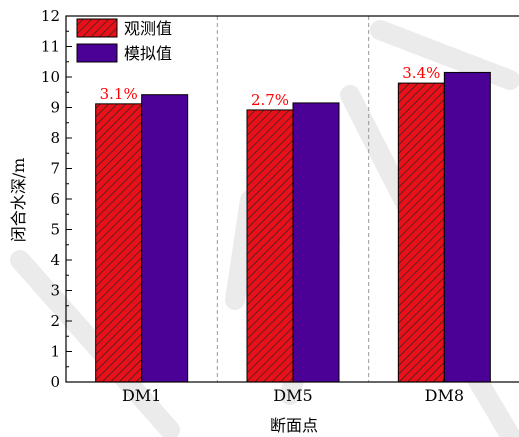  I want to click on bar-annotation: 3.4%, so click(421, 73).